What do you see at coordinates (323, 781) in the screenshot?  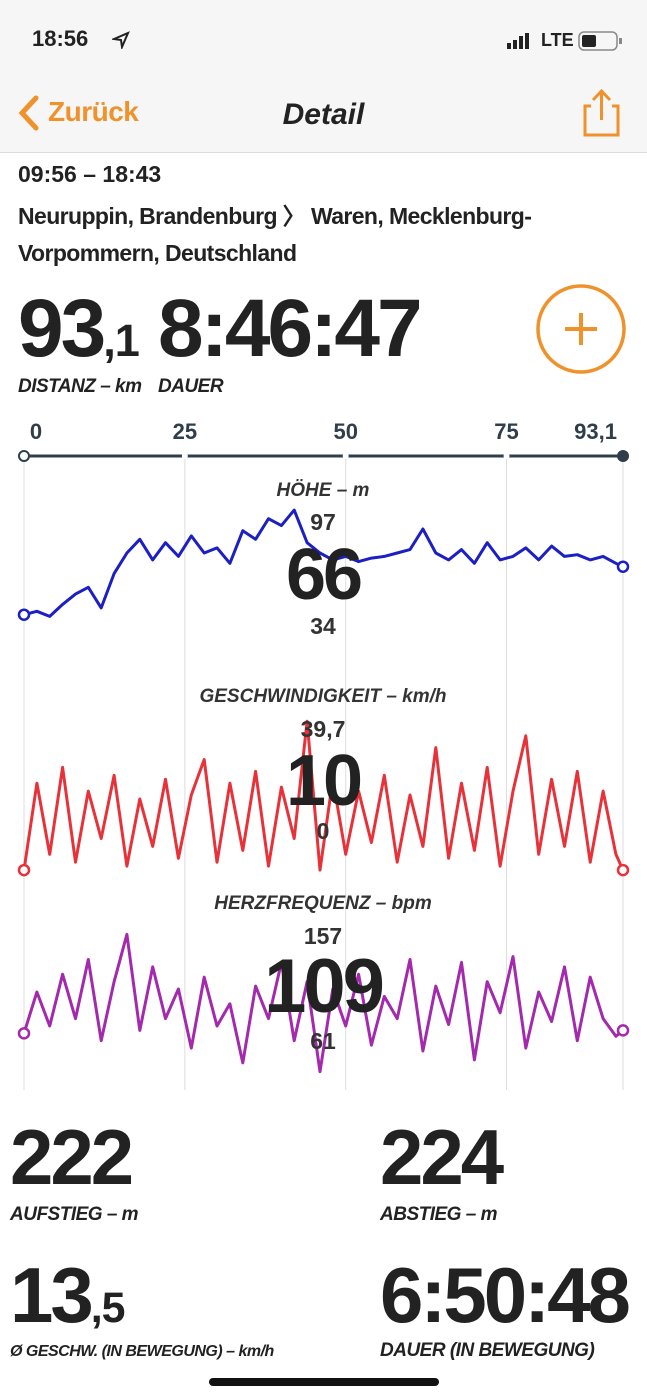 I see `avg-label: 10,6` at bounding box center [323, 781].